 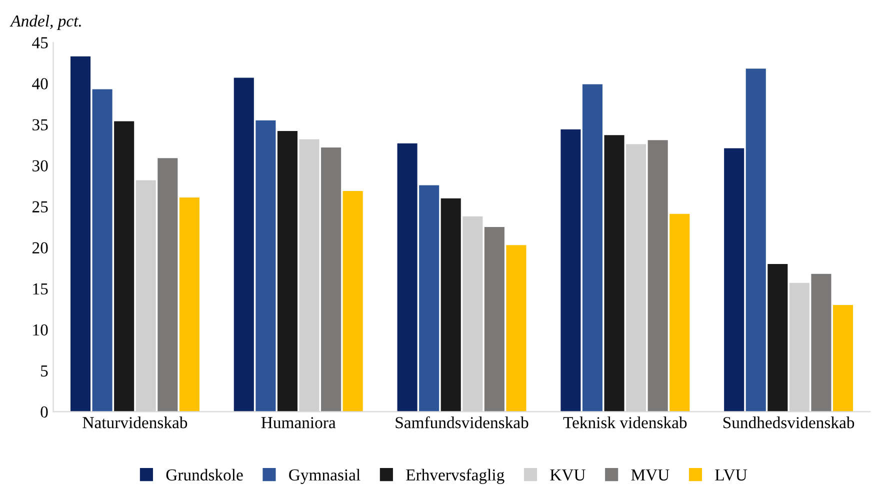 I want to click on legend-label: Grundskole, so click(x=204, y=474).